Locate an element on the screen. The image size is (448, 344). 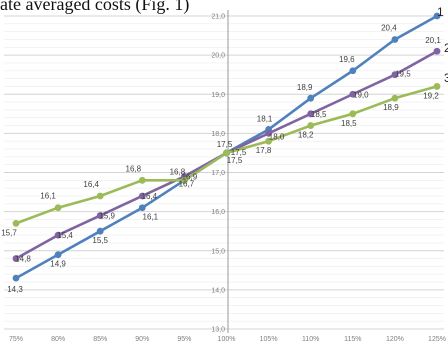
data-label: 18,0 is located at coordinates (277, 136).